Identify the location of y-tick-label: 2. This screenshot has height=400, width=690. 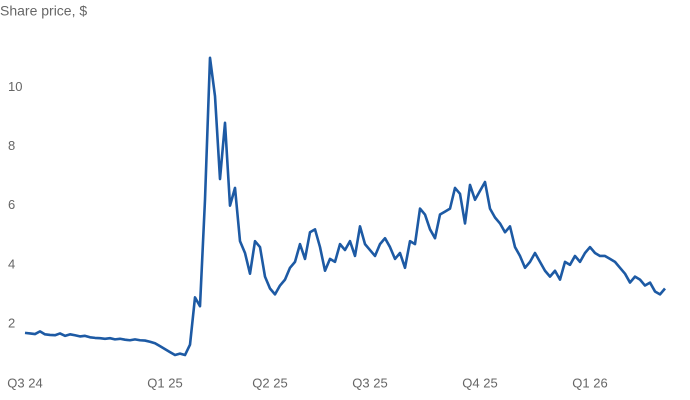
(11, 322).